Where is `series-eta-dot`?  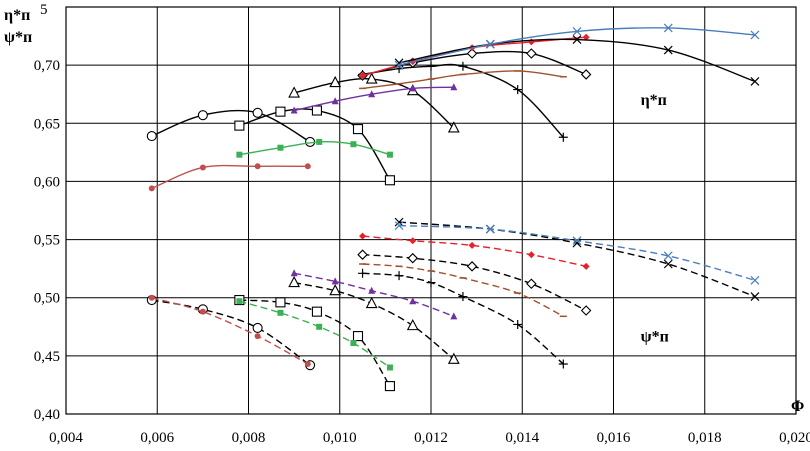
series-eta-dot is located at coordinates (229, 177).